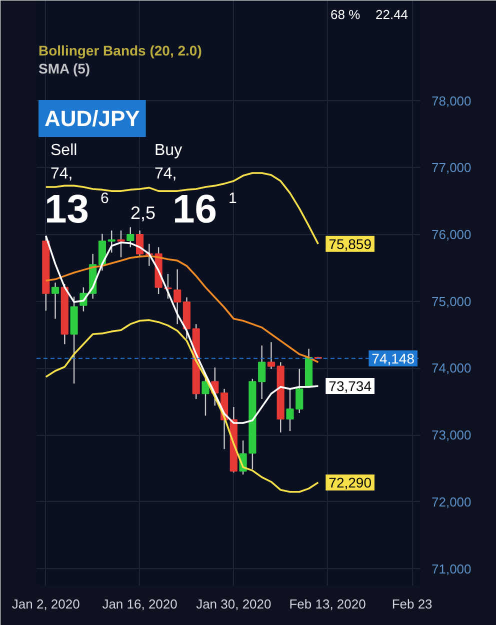 This screenshot has width=496, height=625. Describe the element at coordinates (412, 604) in the screenshot. I see `x-tick-label: Feb 23` at that location.